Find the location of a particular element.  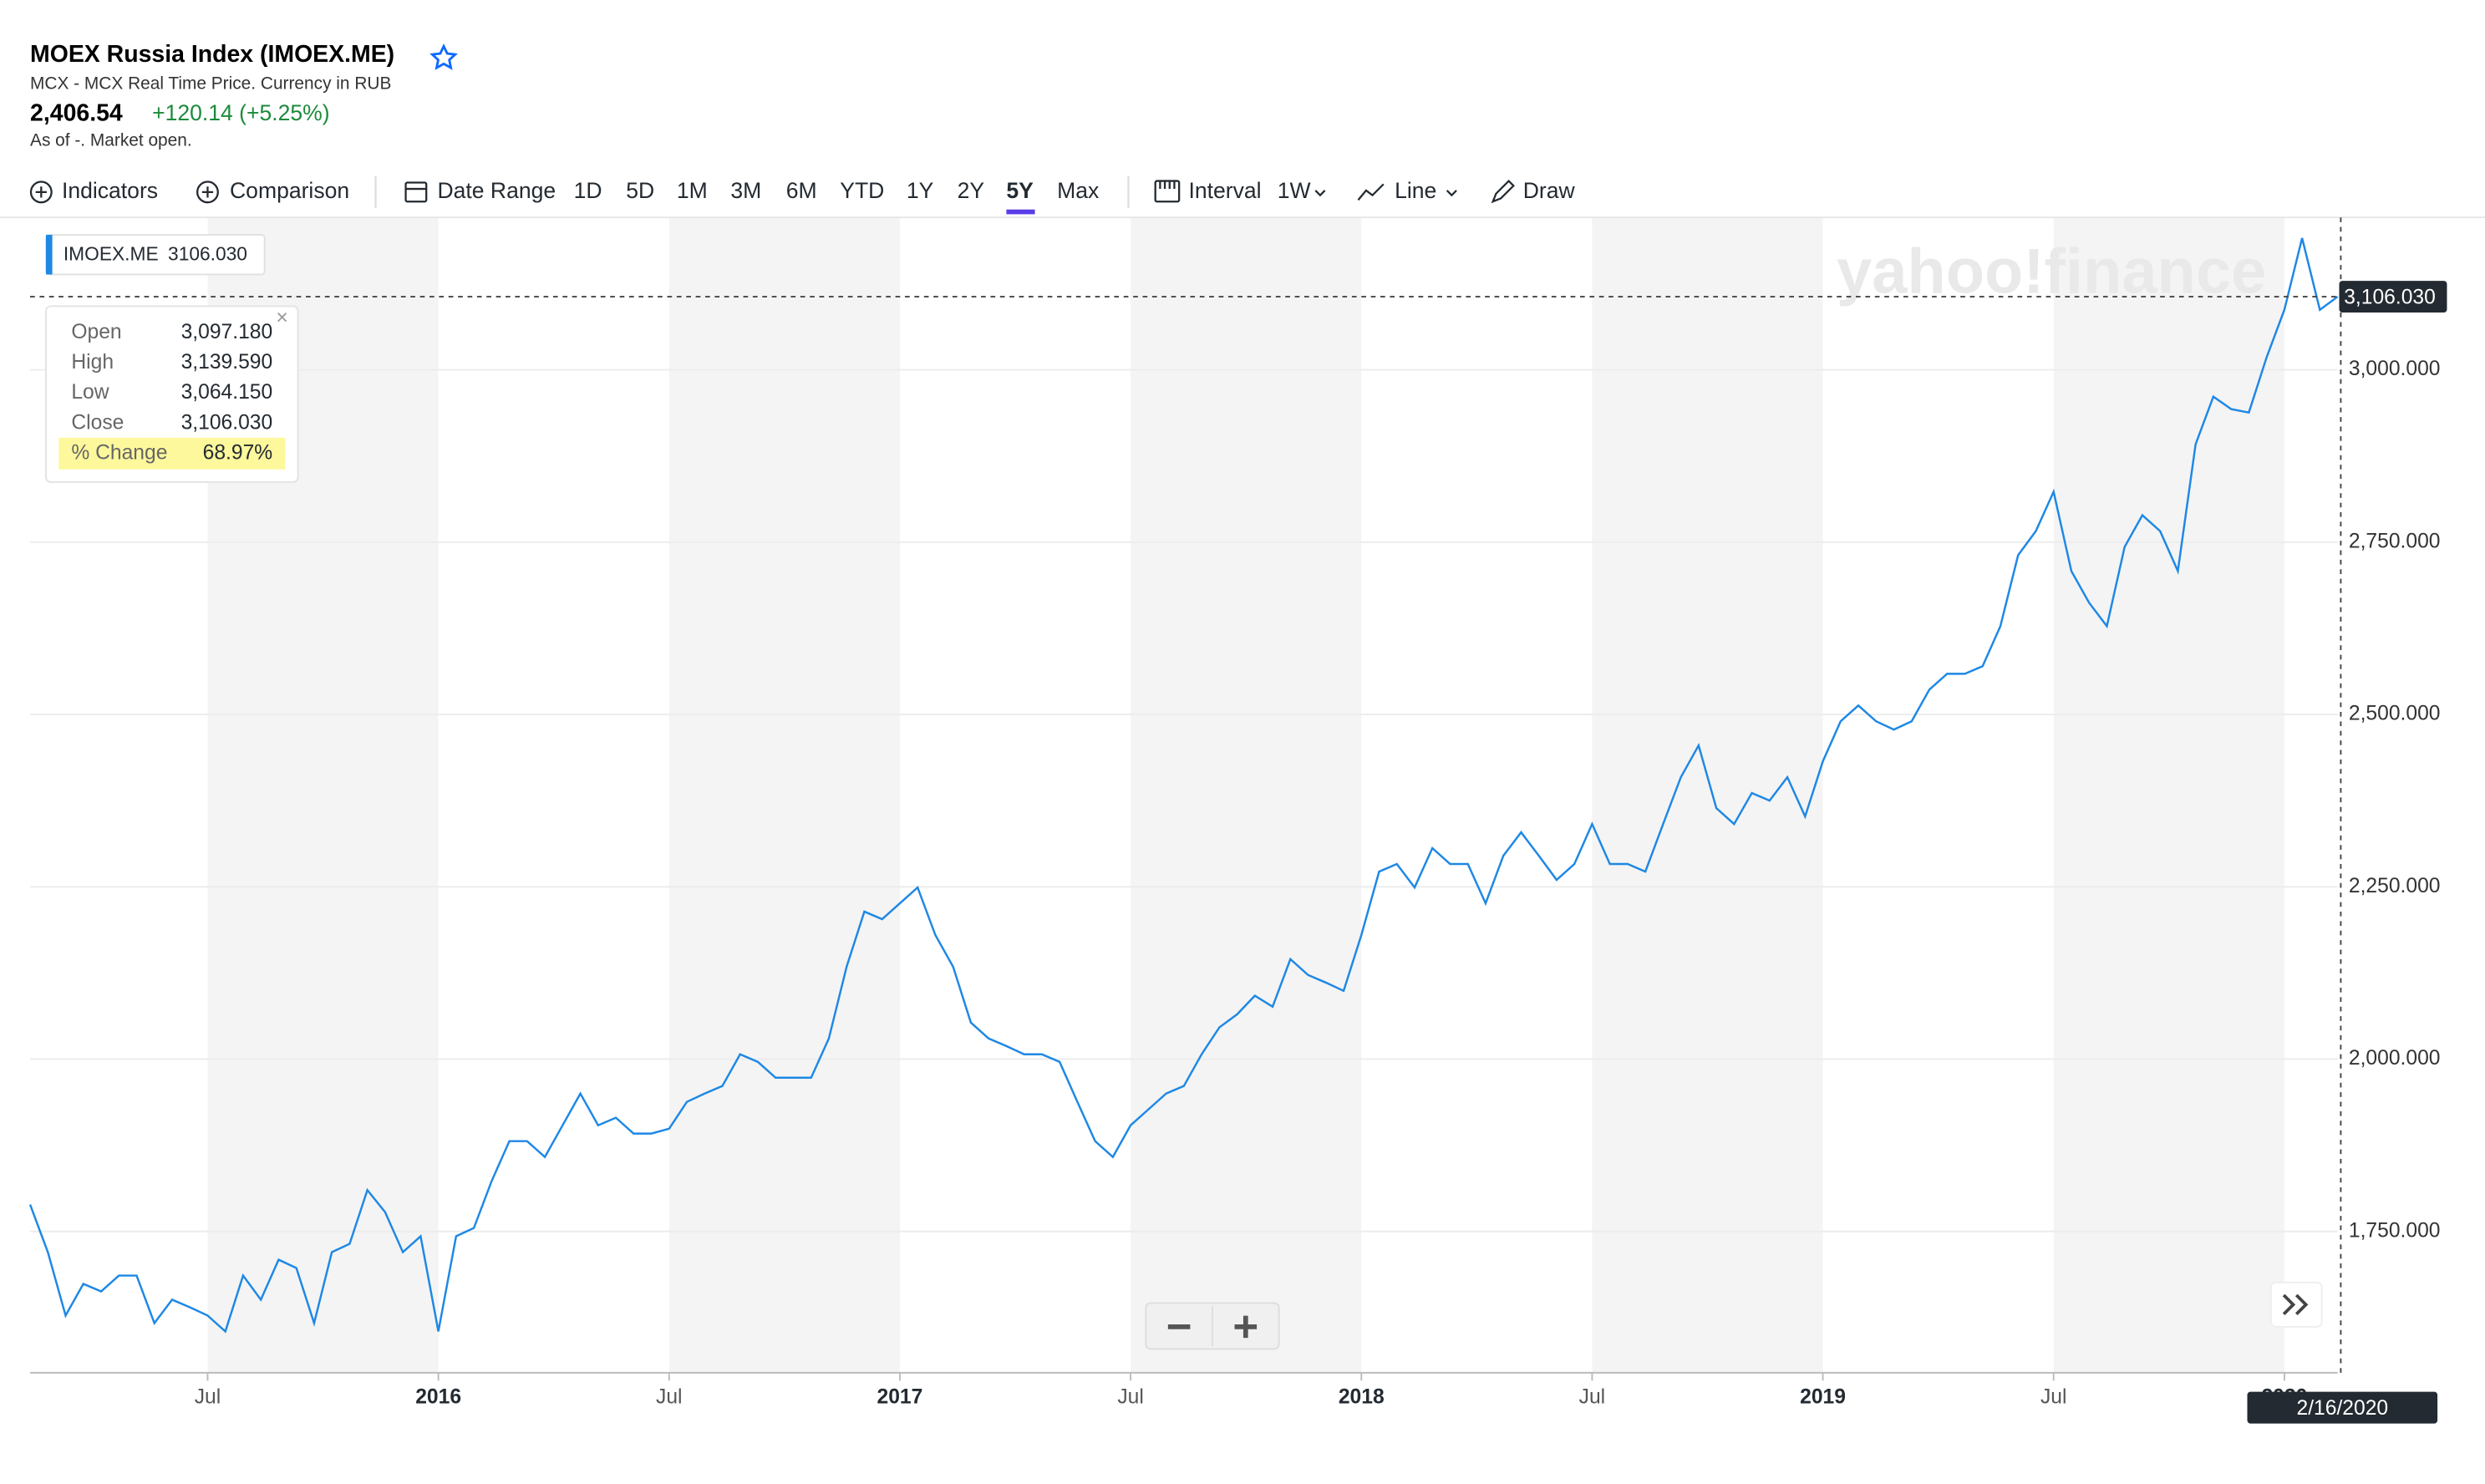

crosshair-date: 2/16/2020 is located at coordinates (2342, 1408).